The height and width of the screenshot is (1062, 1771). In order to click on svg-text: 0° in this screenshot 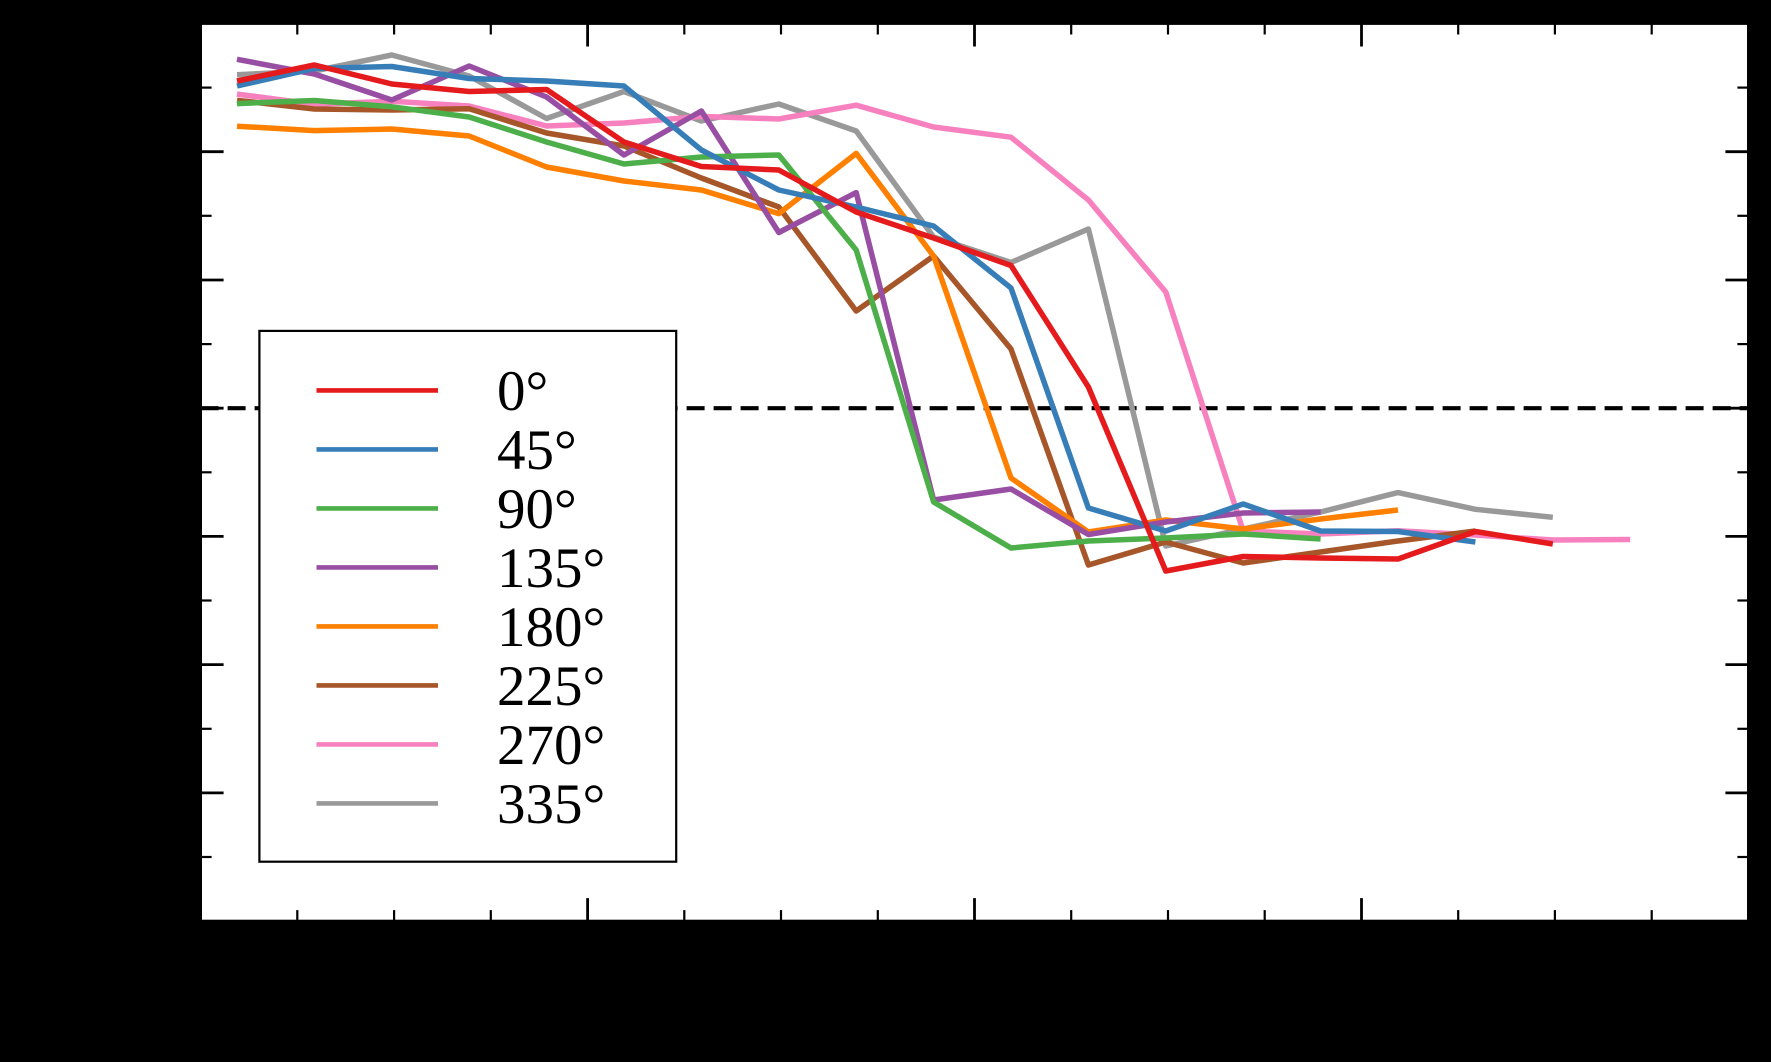, I will do `click(522, 391)`.